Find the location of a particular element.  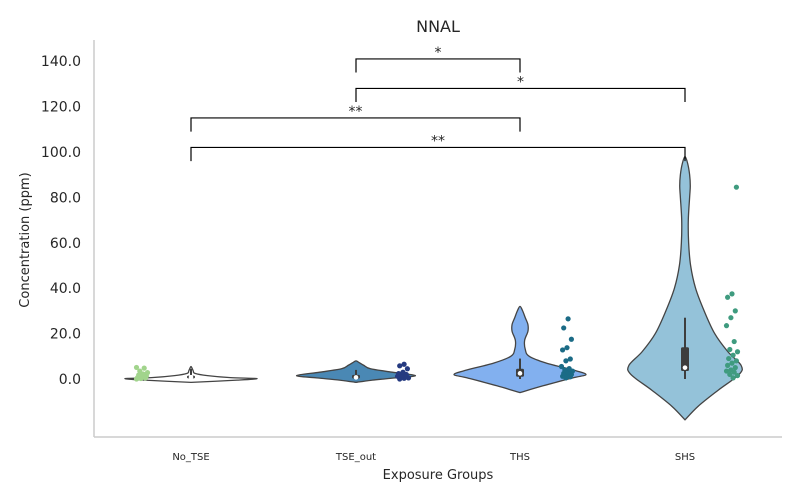

median-marker-SHS is located at coordinates (685, 367).